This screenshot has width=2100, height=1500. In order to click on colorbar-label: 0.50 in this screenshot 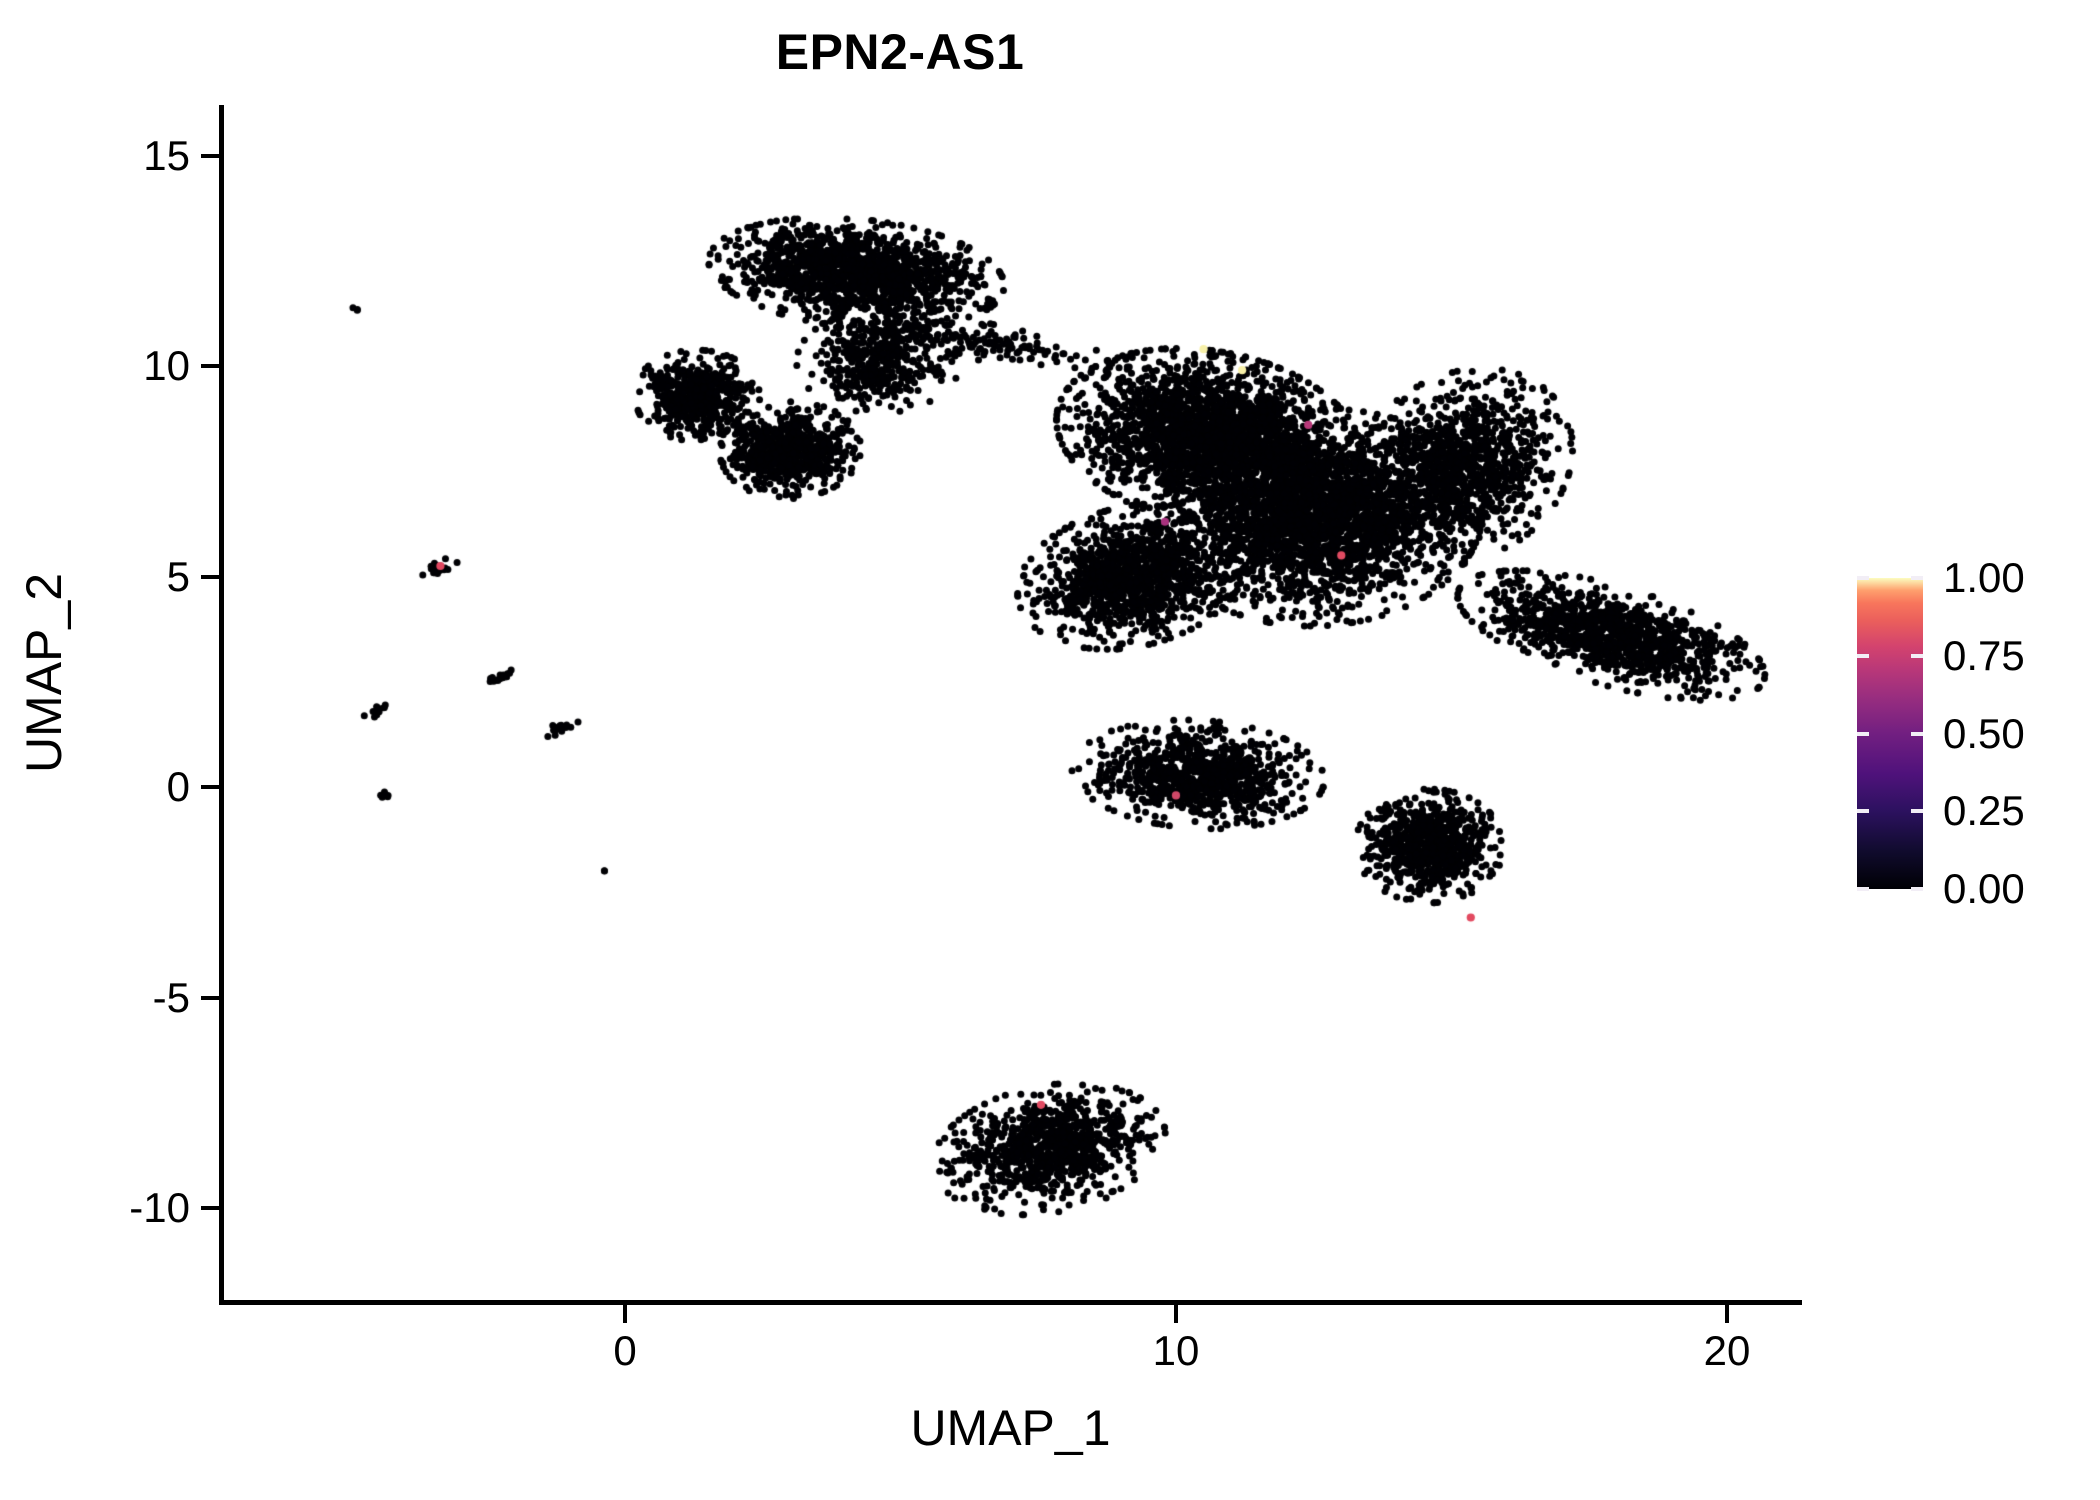, I will do `click(1984, 733)`.